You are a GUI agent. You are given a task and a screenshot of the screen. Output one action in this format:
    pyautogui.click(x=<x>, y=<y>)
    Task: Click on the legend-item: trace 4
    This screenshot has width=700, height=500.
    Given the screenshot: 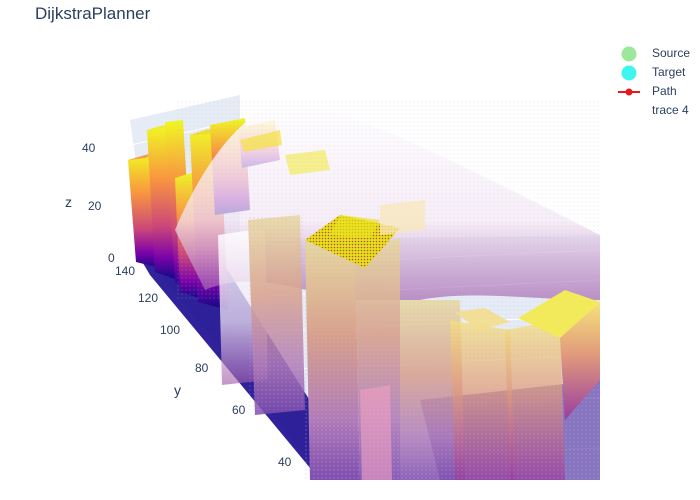 What is the action you would take?
    pyautogui.click(x=656, y=110)
    